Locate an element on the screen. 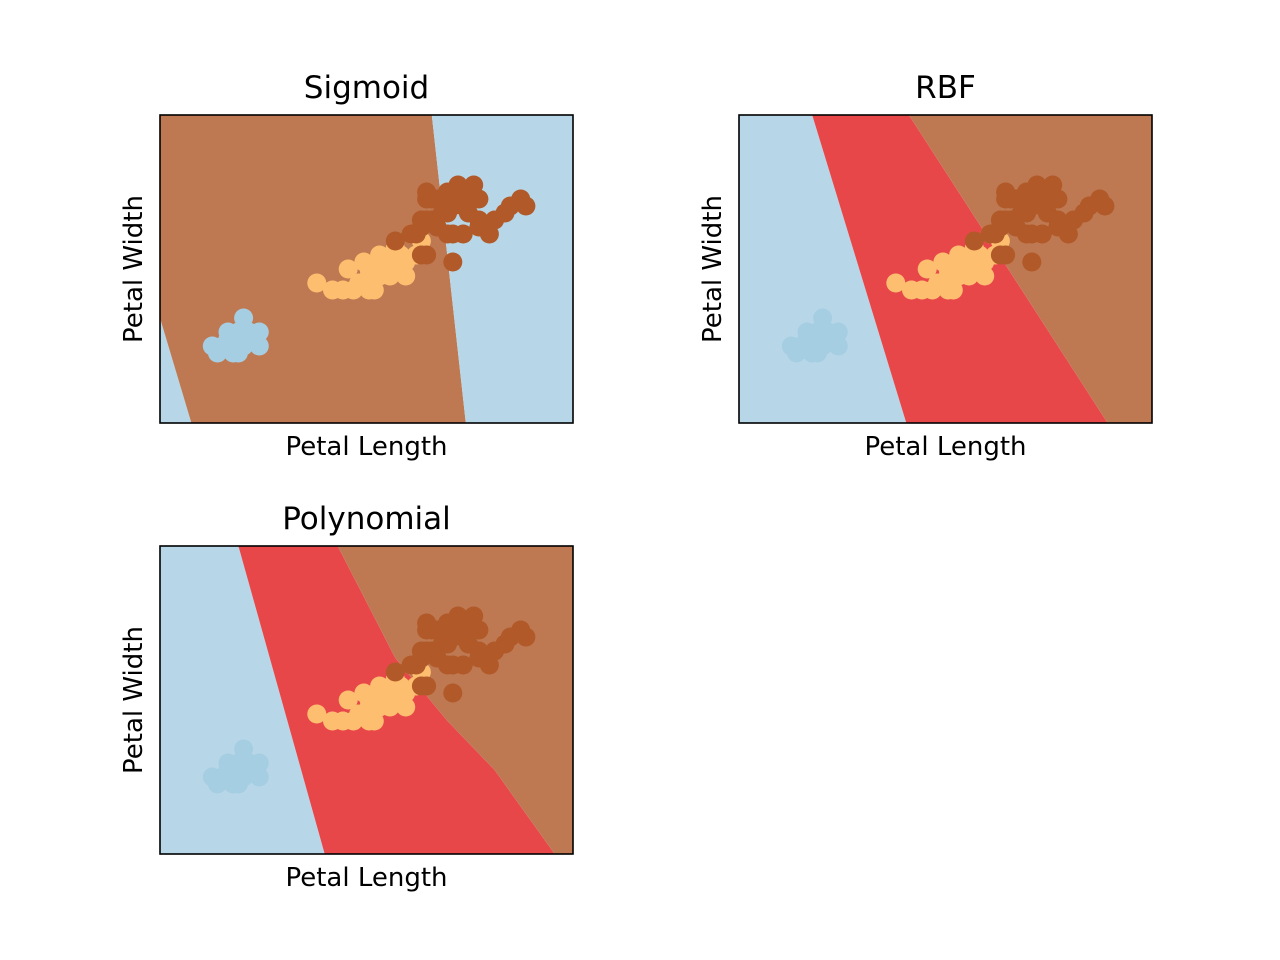 This screenshot has width=1280, height=960. subplot-title: Polynomial is located at coordinates (366, 519).